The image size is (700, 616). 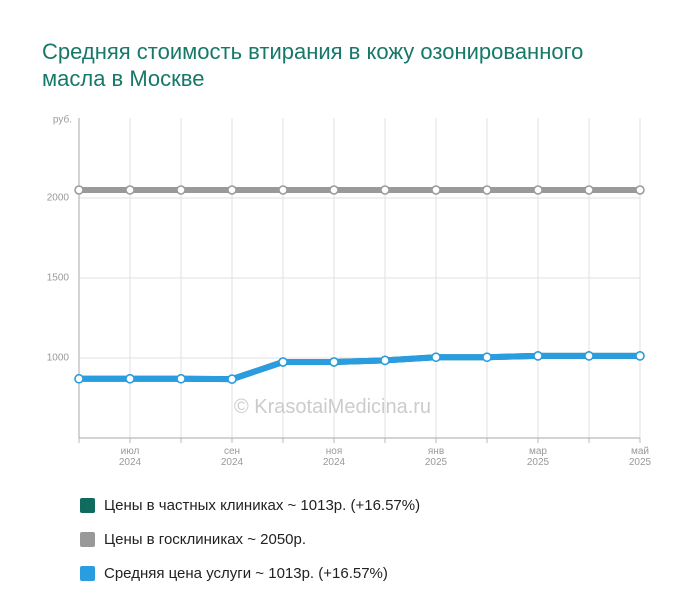 I want to click on legend-item: Средняя цена услуги ~ 1013р. (+16.57%), so click(x=250, y=573).